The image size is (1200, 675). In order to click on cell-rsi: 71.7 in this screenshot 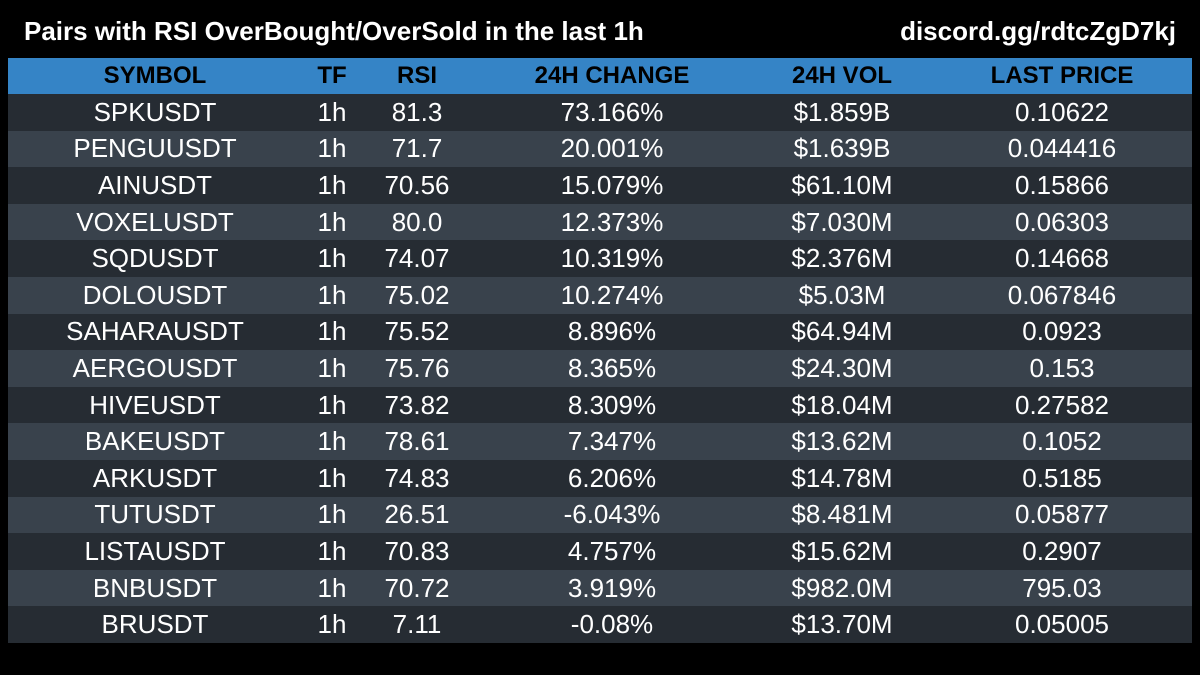, I will do `click(417, 148)`.